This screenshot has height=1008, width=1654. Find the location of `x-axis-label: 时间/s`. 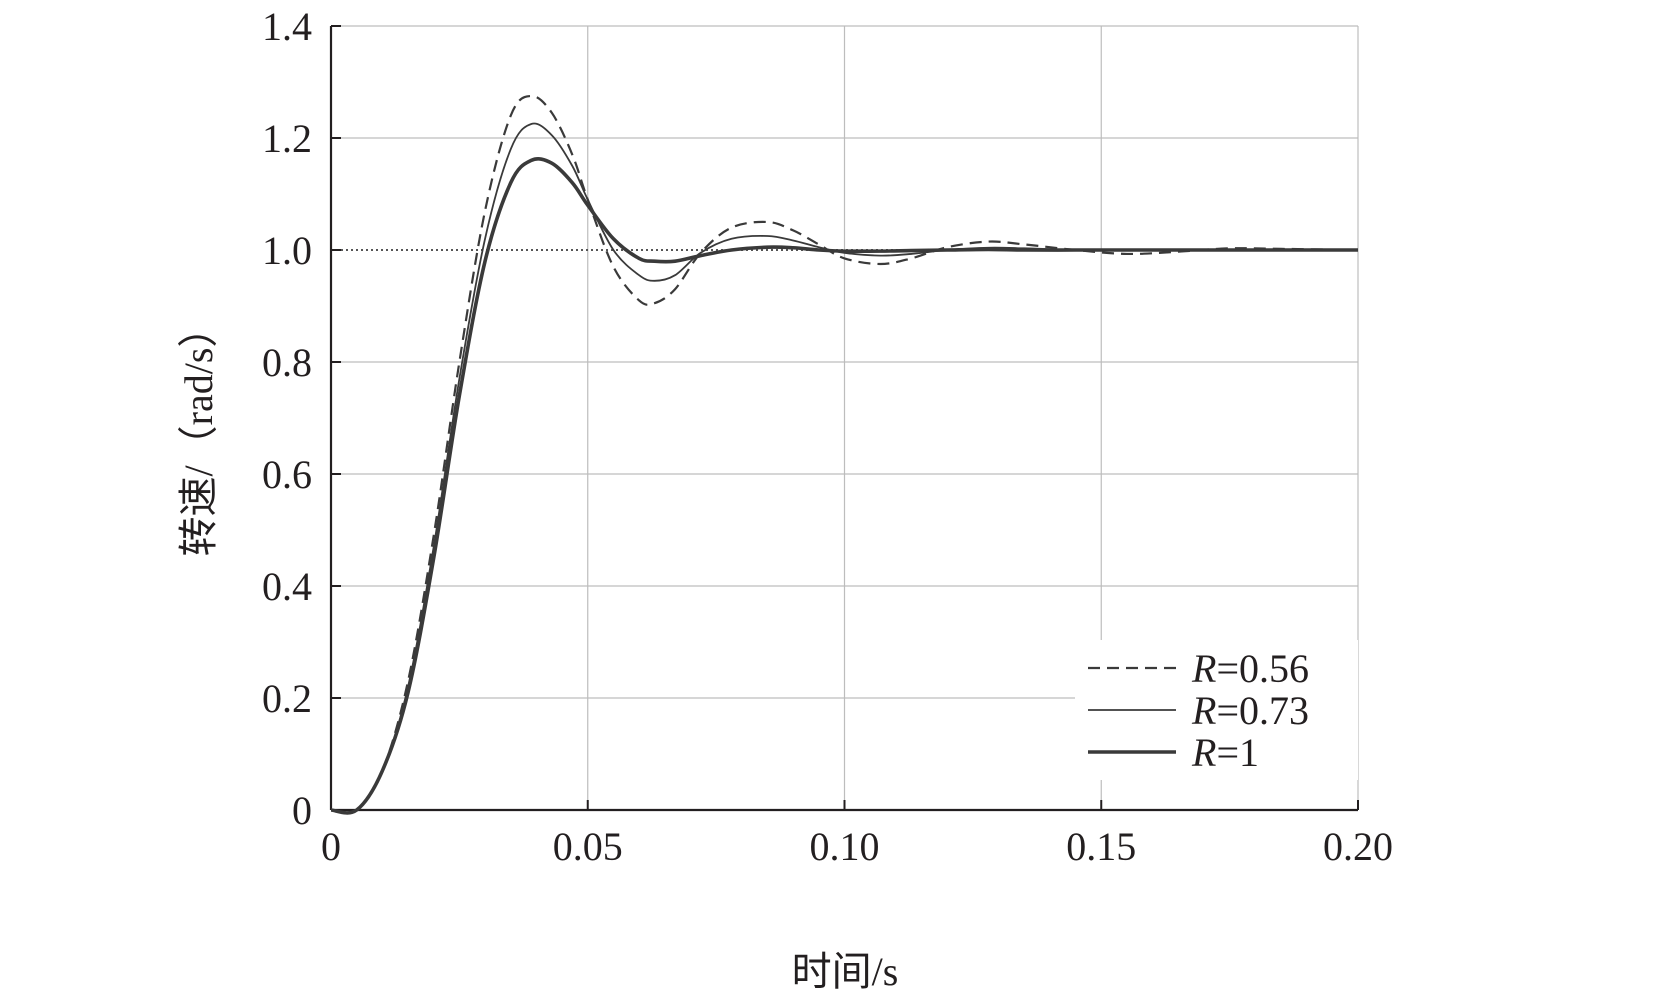

x-axis-label: 时间/s is located at coordinates (845, 971).